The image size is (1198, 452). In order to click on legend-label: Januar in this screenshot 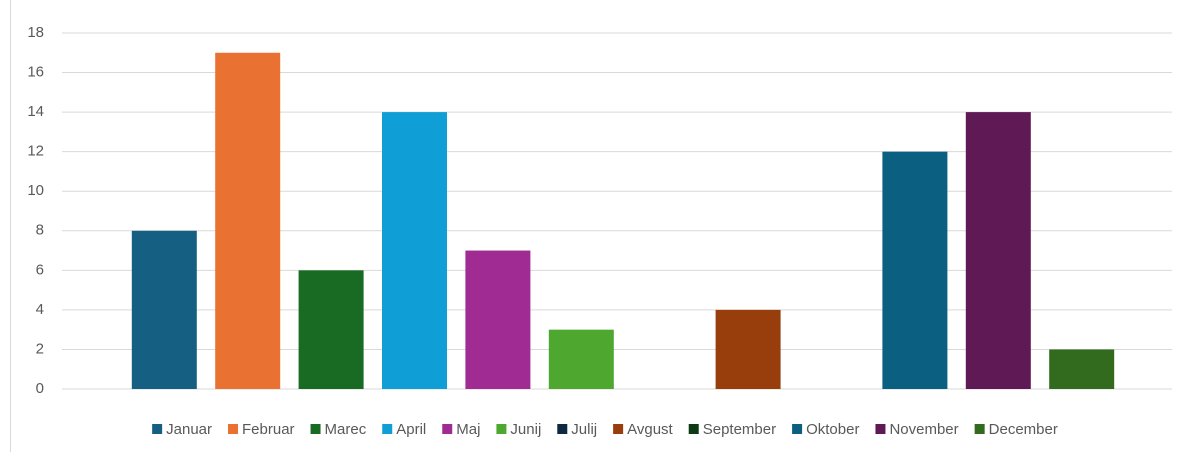, I will do `click(189, 429)`.